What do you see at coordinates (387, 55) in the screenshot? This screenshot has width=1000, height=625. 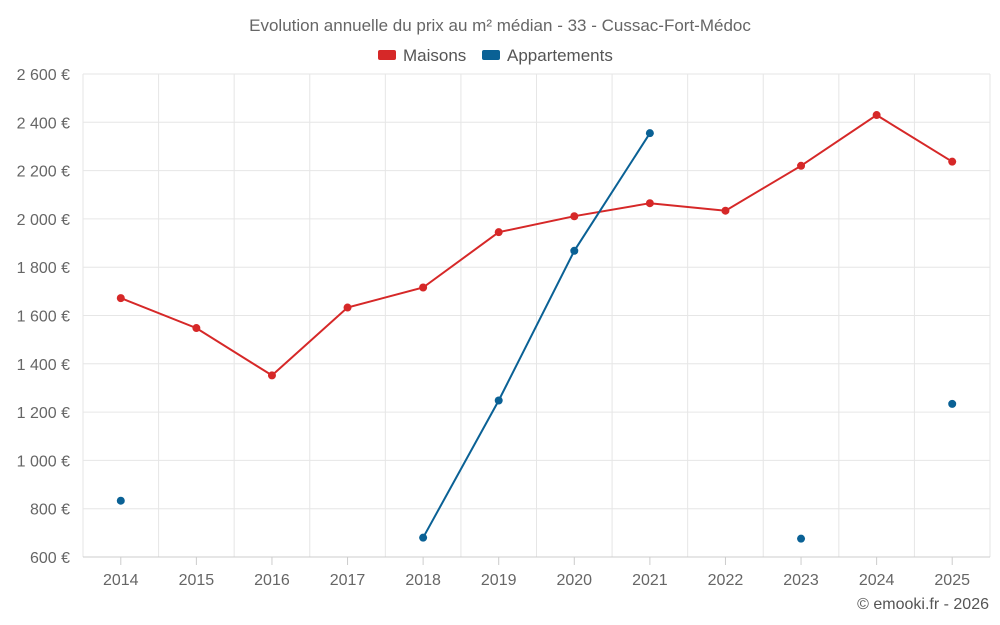 I see `legend-swatch-maisons` at bounding box center [387, 55].